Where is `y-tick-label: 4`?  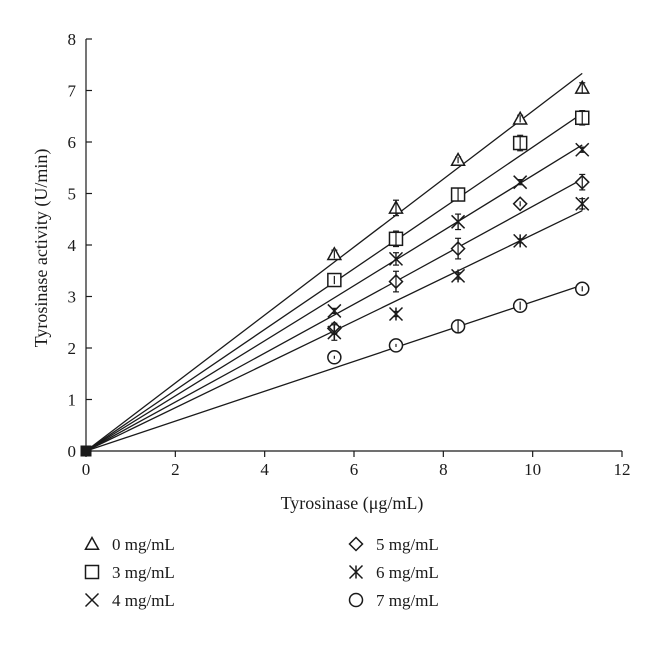
y-tick-label: 4 is located at coordinates (72, 245).